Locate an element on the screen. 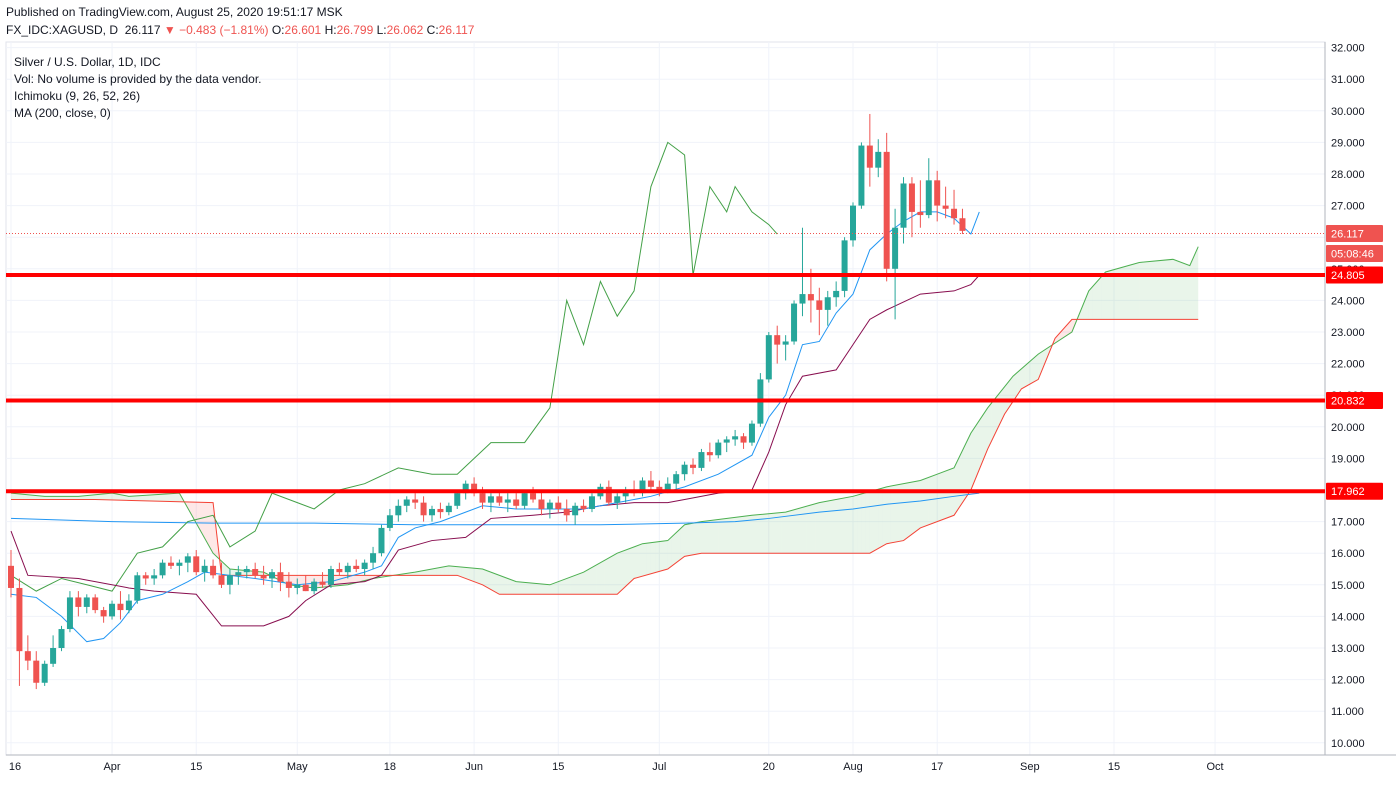 Image resolution: width=1396 pixels, height=786 pixels. symbol-name: FX_IDC:XAGUSD, D is located at coordinates (62, 30).